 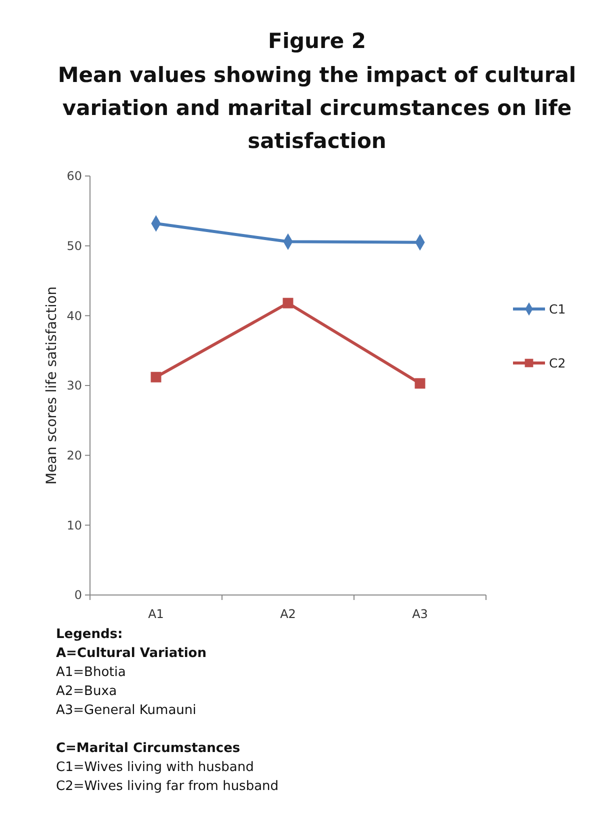 I want to click on text: C2=Wives living far from husband, so click(x=167, y=786).